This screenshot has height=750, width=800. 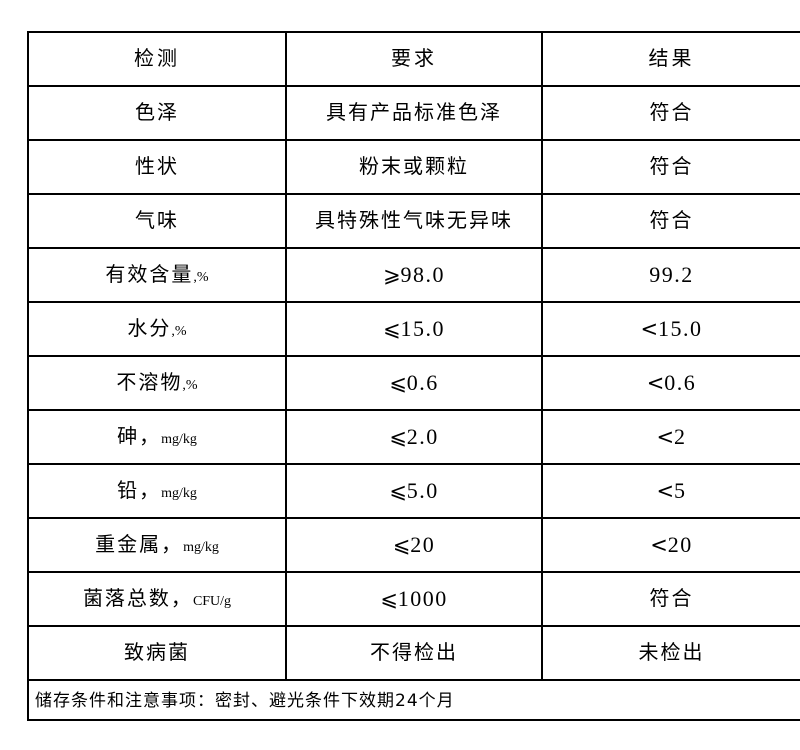 What do you see at coordinates (149, 328) in the screenshot?
I see `item-label: 水分` at bounding box center [149, 328].